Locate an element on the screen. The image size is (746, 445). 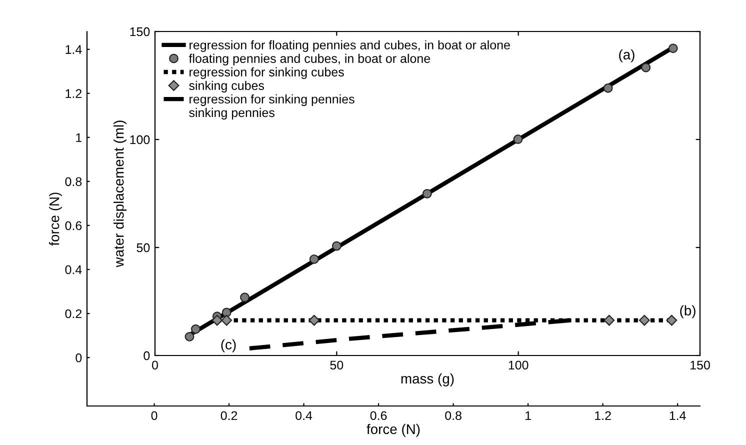
y2-tick-label: 1.4 is located at coordinates (74, 49).